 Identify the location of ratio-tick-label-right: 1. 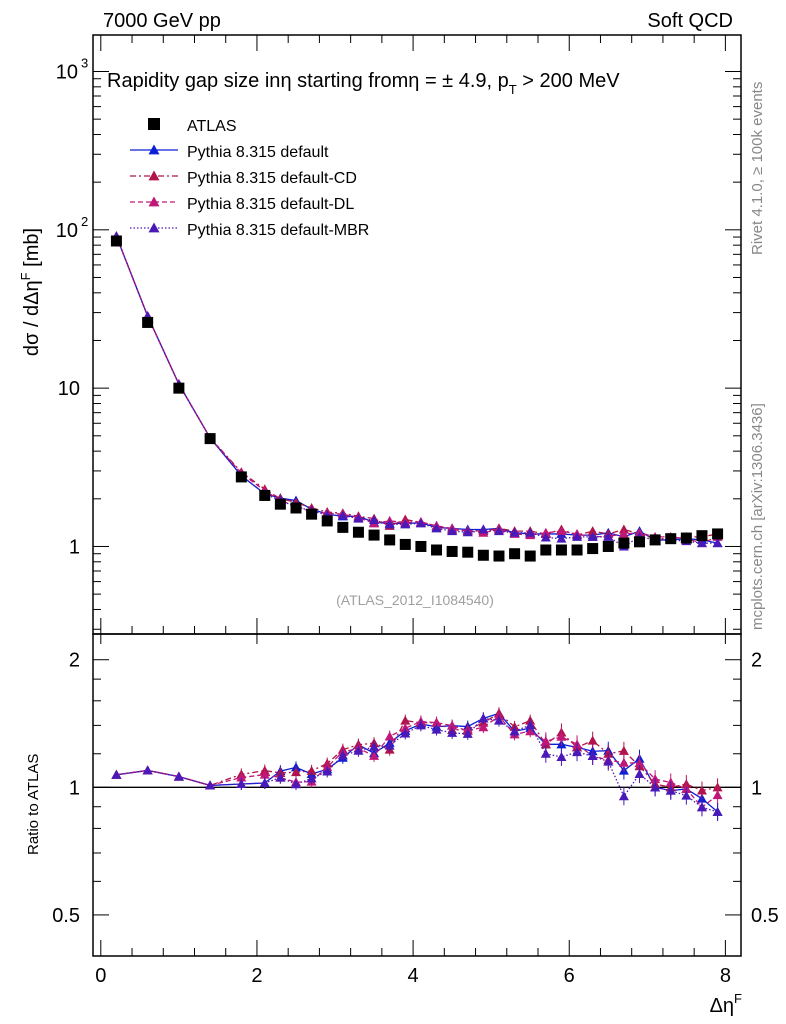
(756, 788).